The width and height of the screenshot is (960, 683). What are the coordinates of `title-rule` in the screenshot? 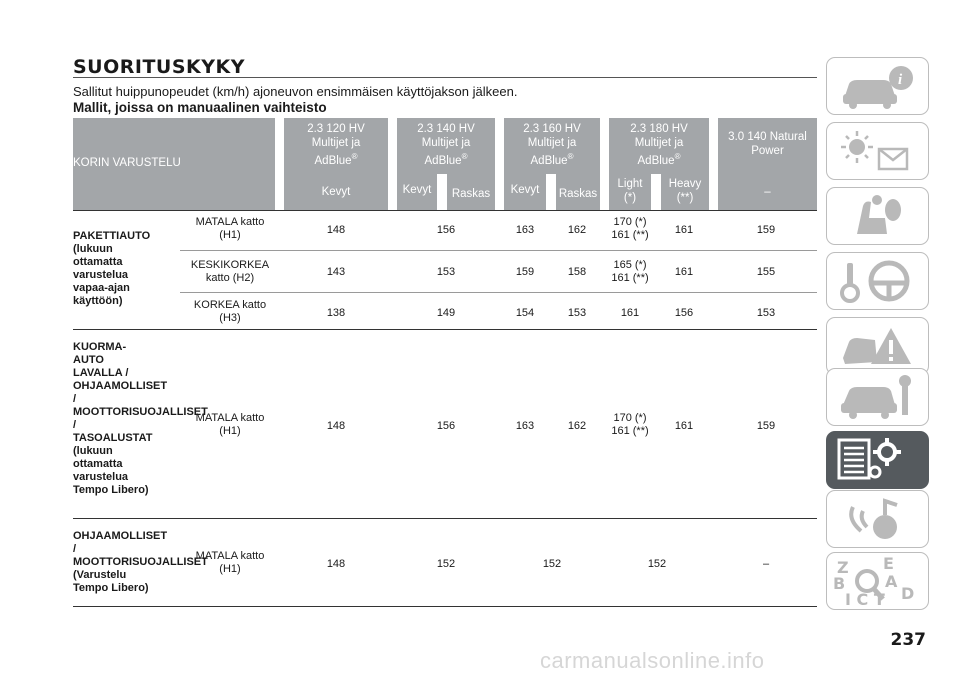 It's located at (445, 77).